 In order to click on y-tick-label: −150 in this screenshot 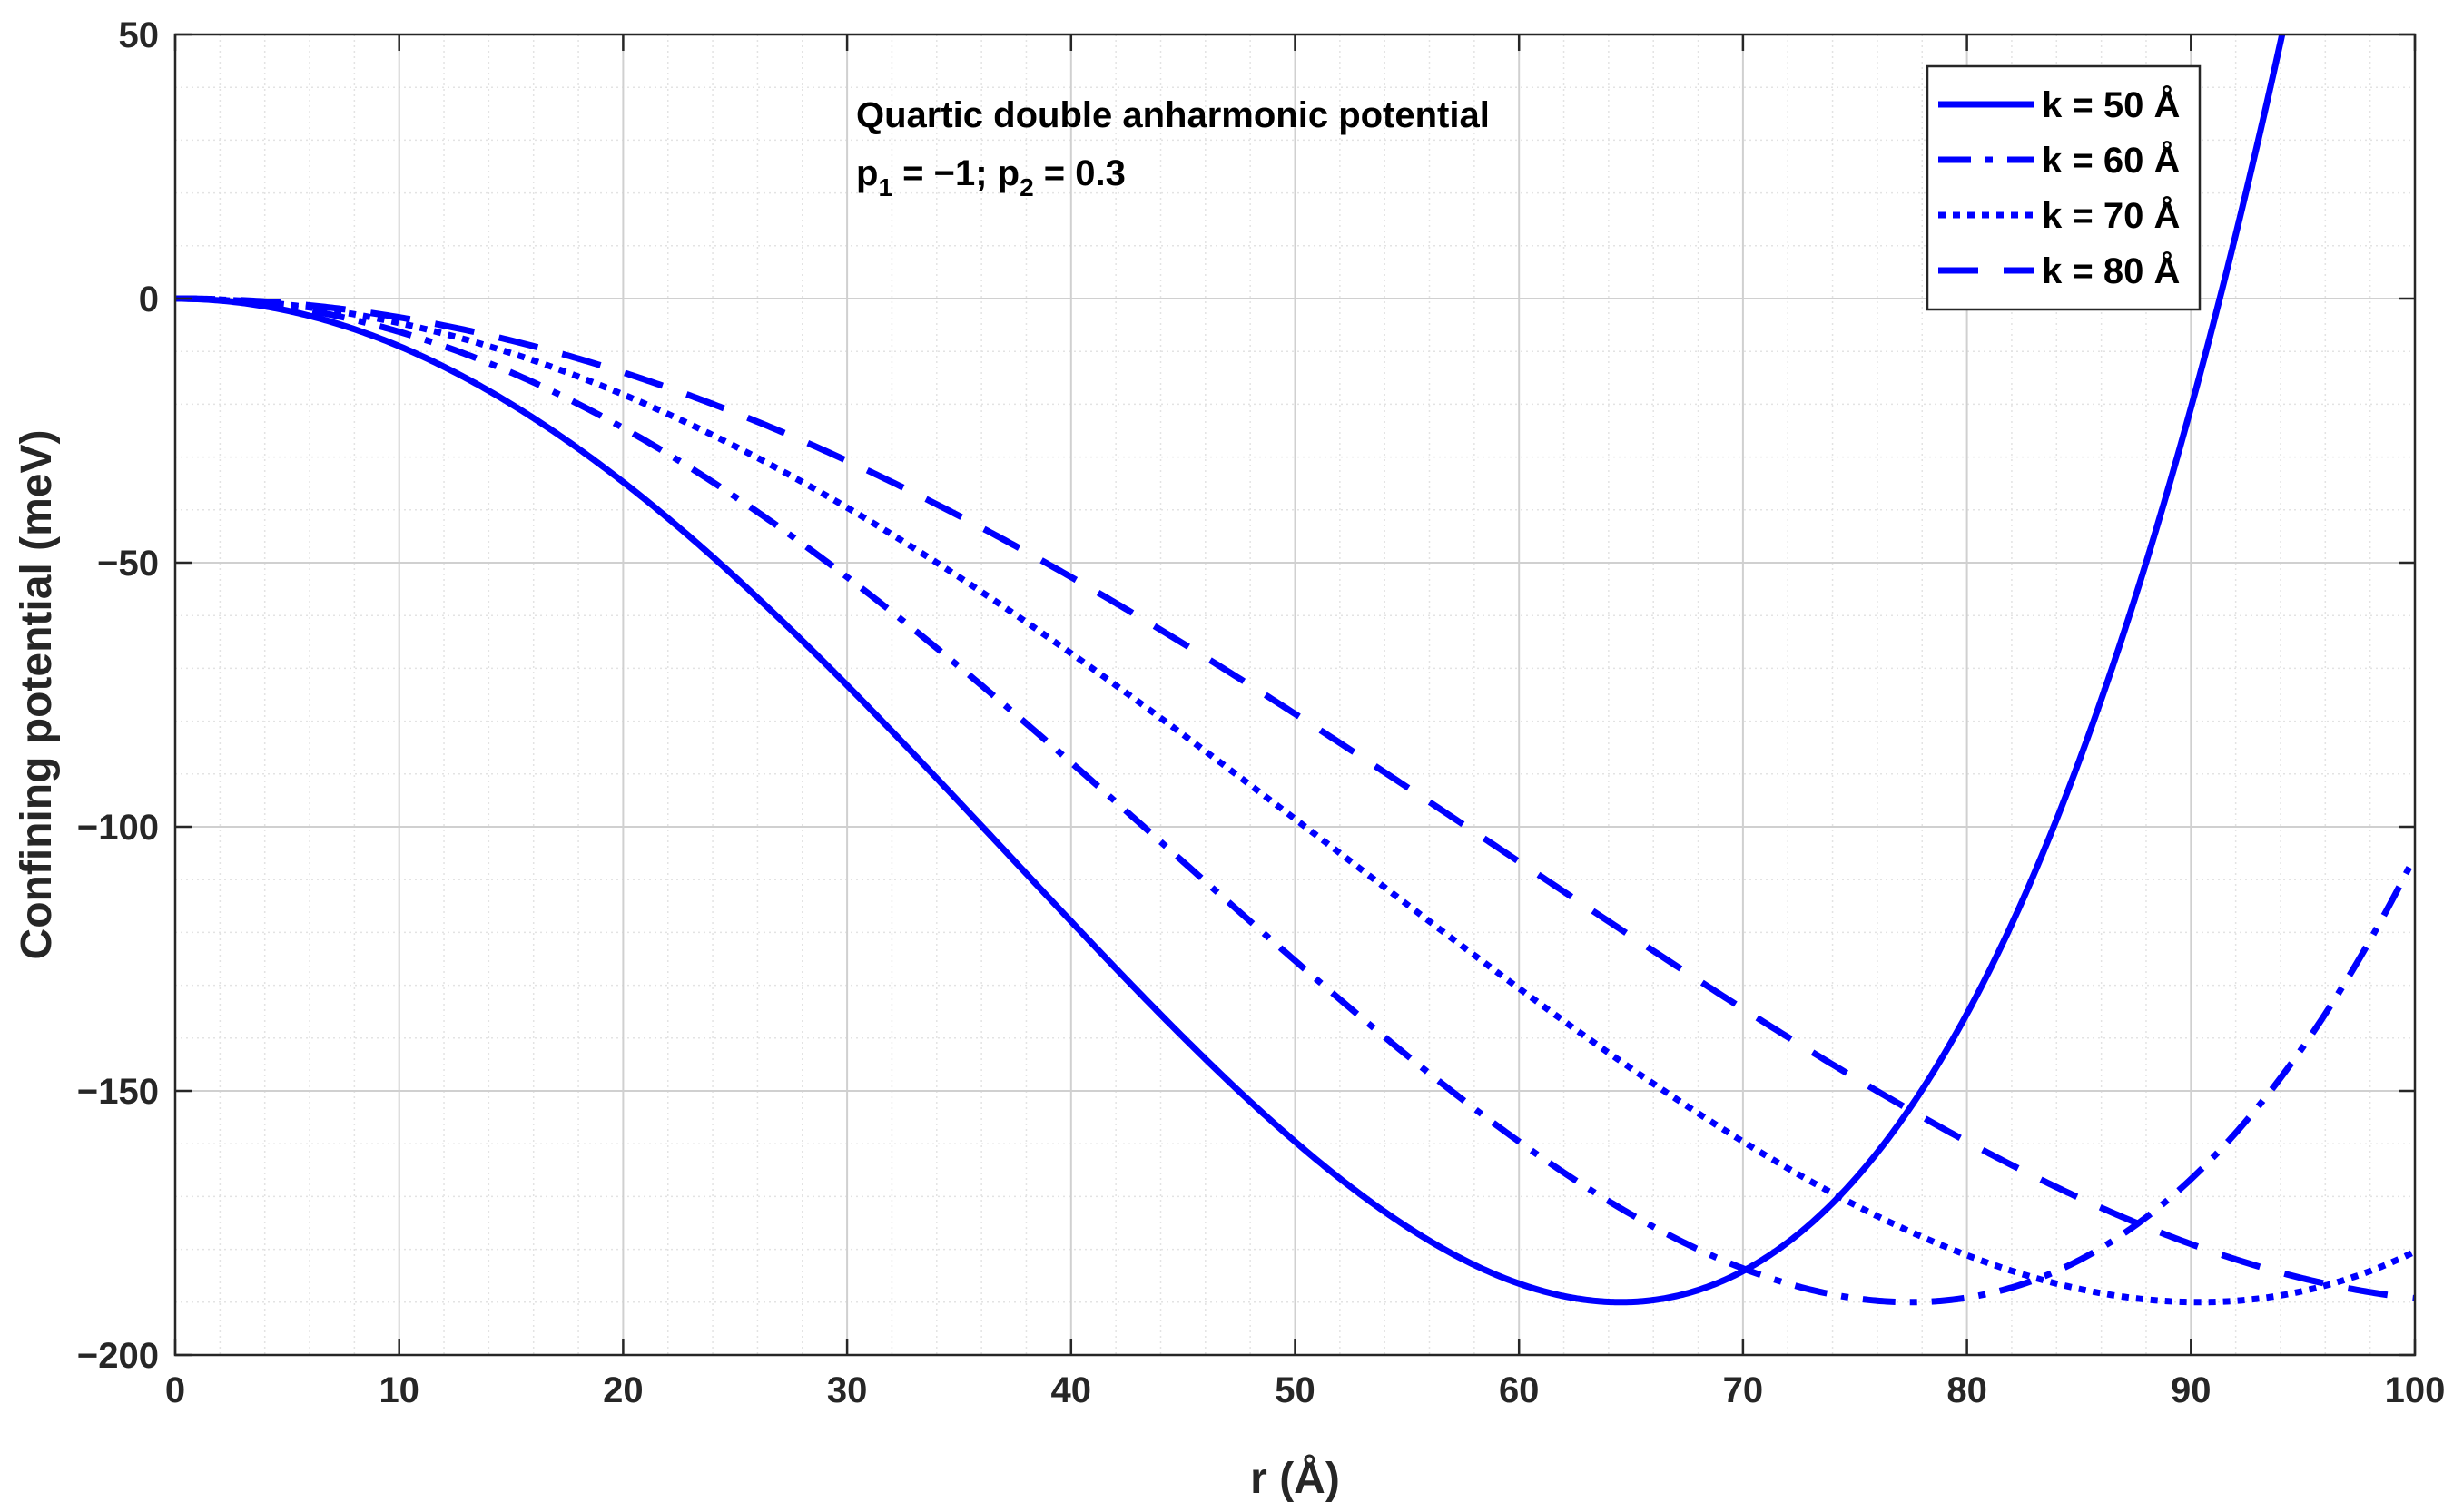, I will do `click(118, 1092)`.